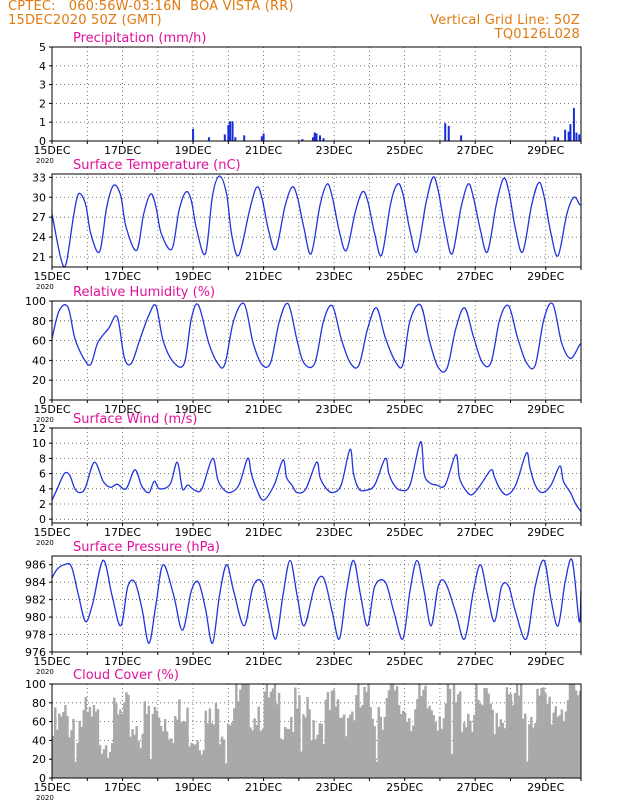 This screenshot has width=618, height=800. I want to click on y-tick-label: 60, so click(39, 722).